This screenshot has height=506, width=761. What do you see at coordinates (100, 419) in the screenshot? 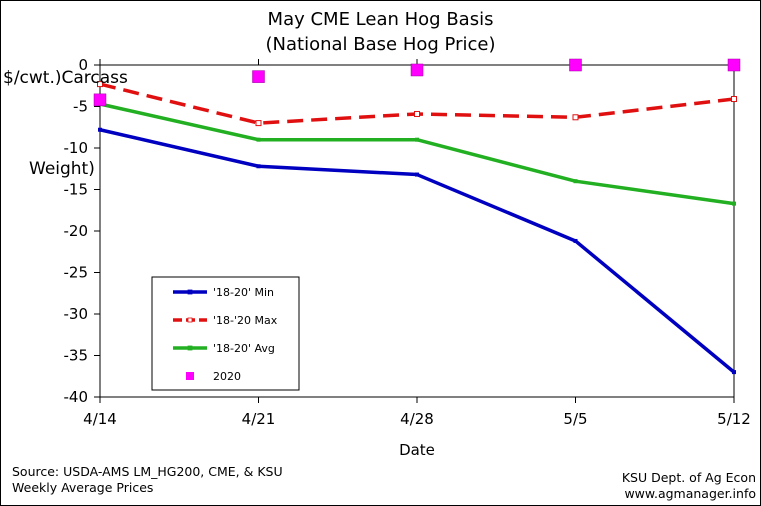
I see `x-tick-label: 4/14` at bounding box center [100, 419].